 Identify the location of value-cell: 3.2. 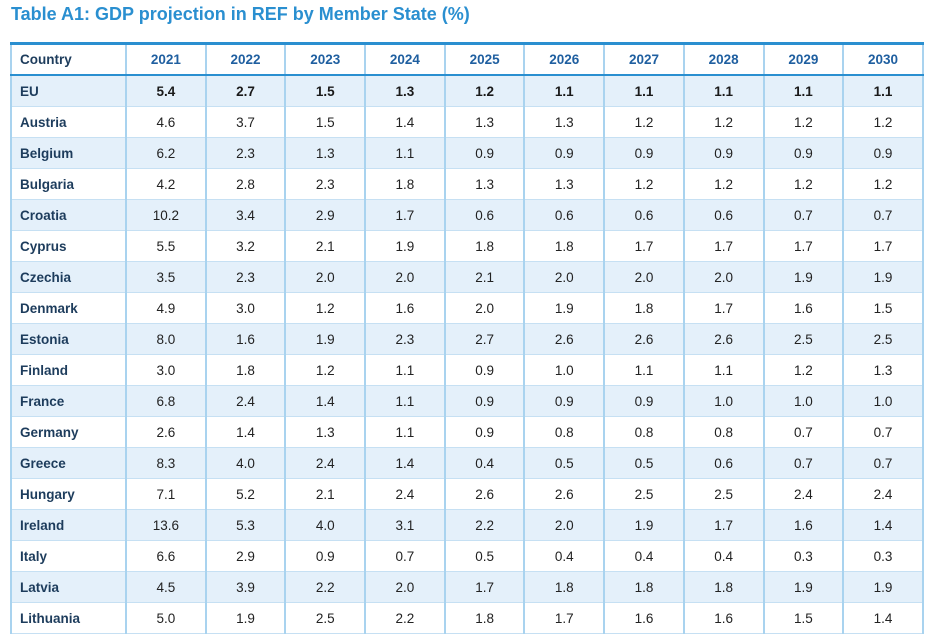
(245, 246).